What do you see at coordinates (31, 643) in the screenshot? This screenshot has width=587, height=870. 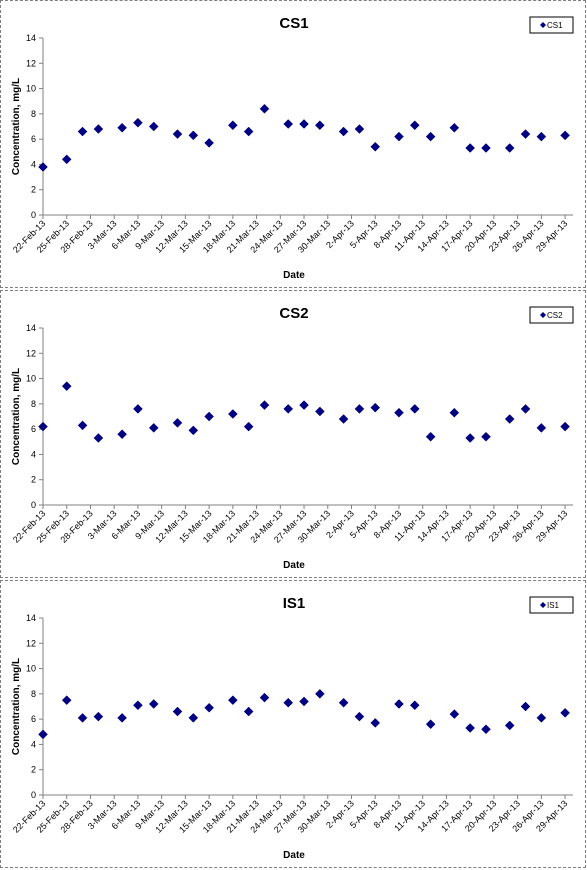 I see `y-tick-label: 12` at bounding box center [31, 643].